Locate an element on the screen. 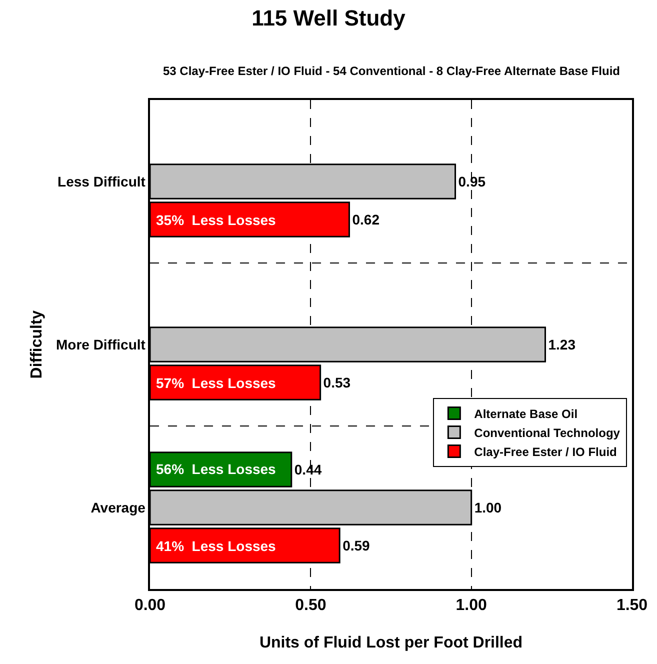 This screenshot has height=664, width=657. data-label: 1.00 is located at coordinates (488, 508).